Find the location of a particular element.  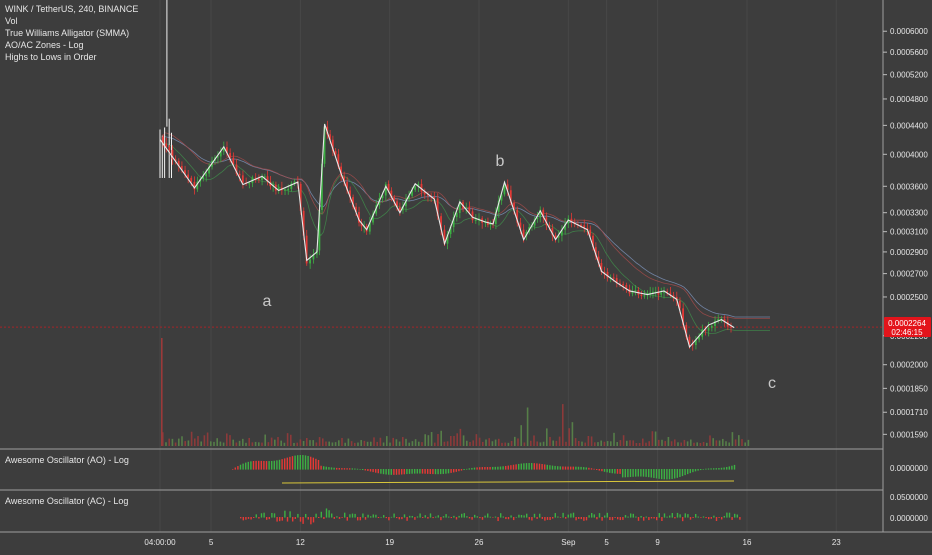

y-tick-label: 0.0001590 is located at coordinates (909, 434).